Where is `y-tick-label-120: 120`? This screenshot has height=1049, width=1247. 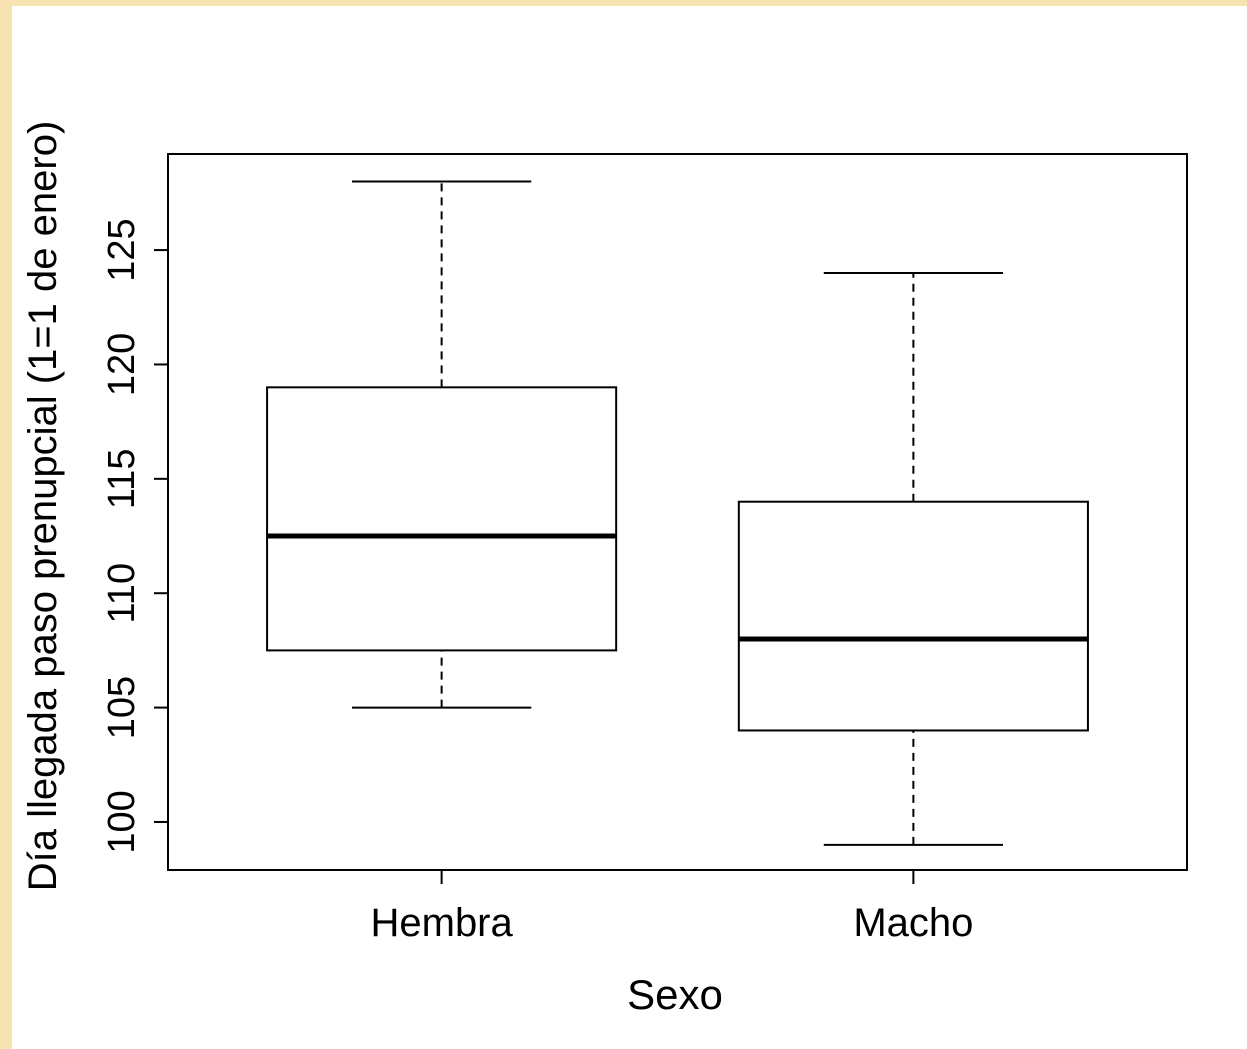 y-tick-label-120: 120 is located at coordinates (122, 364).